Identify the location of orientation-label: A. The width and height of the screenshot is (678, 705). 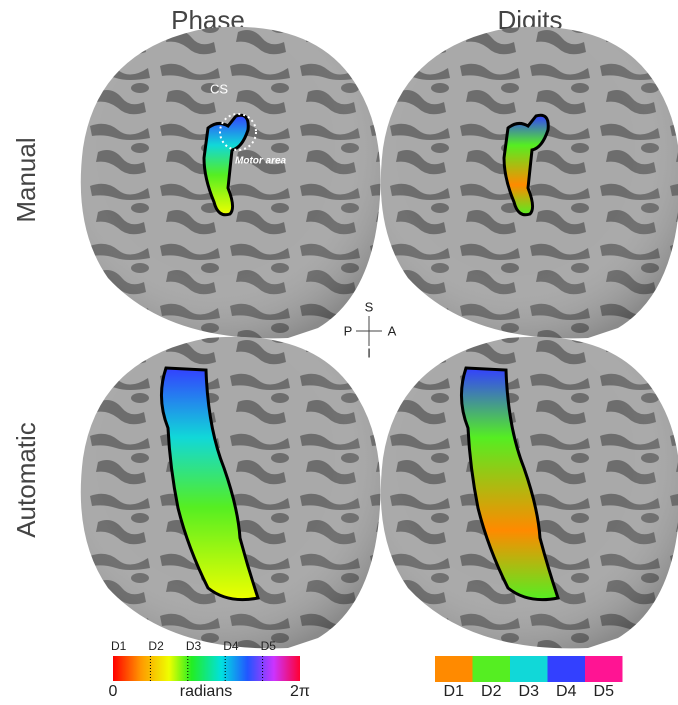
(392, 330).